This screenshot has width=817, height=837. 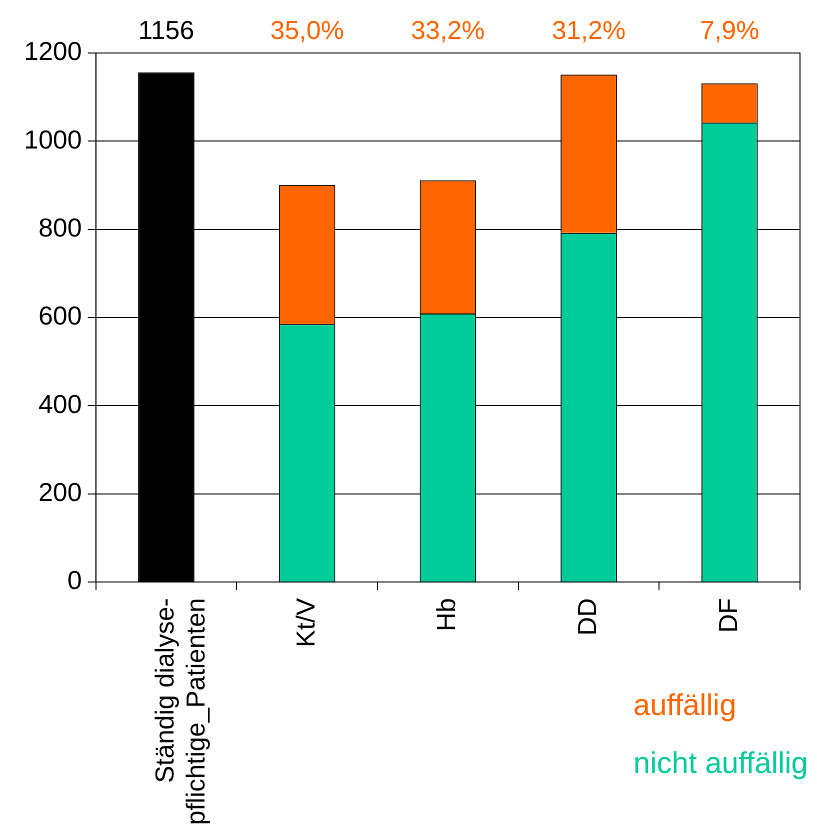 I want to click on text: auffällig, so click(x=685, y=706).